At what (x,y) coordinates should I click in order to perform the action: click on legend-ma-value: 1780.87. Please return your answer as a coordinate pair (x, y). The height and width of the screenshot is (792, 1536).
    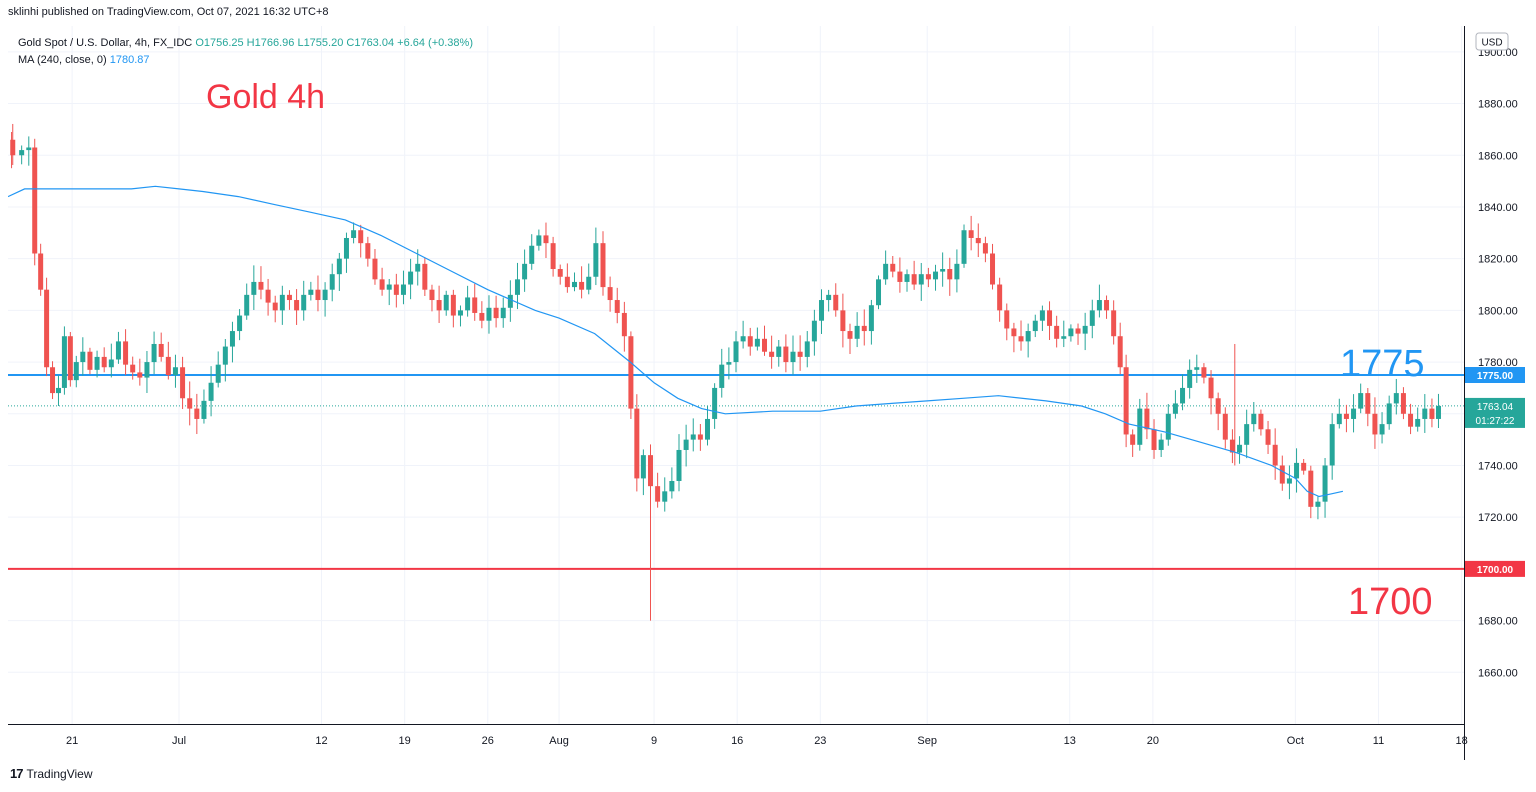
    Looking at the image, I should click on (129, 60).